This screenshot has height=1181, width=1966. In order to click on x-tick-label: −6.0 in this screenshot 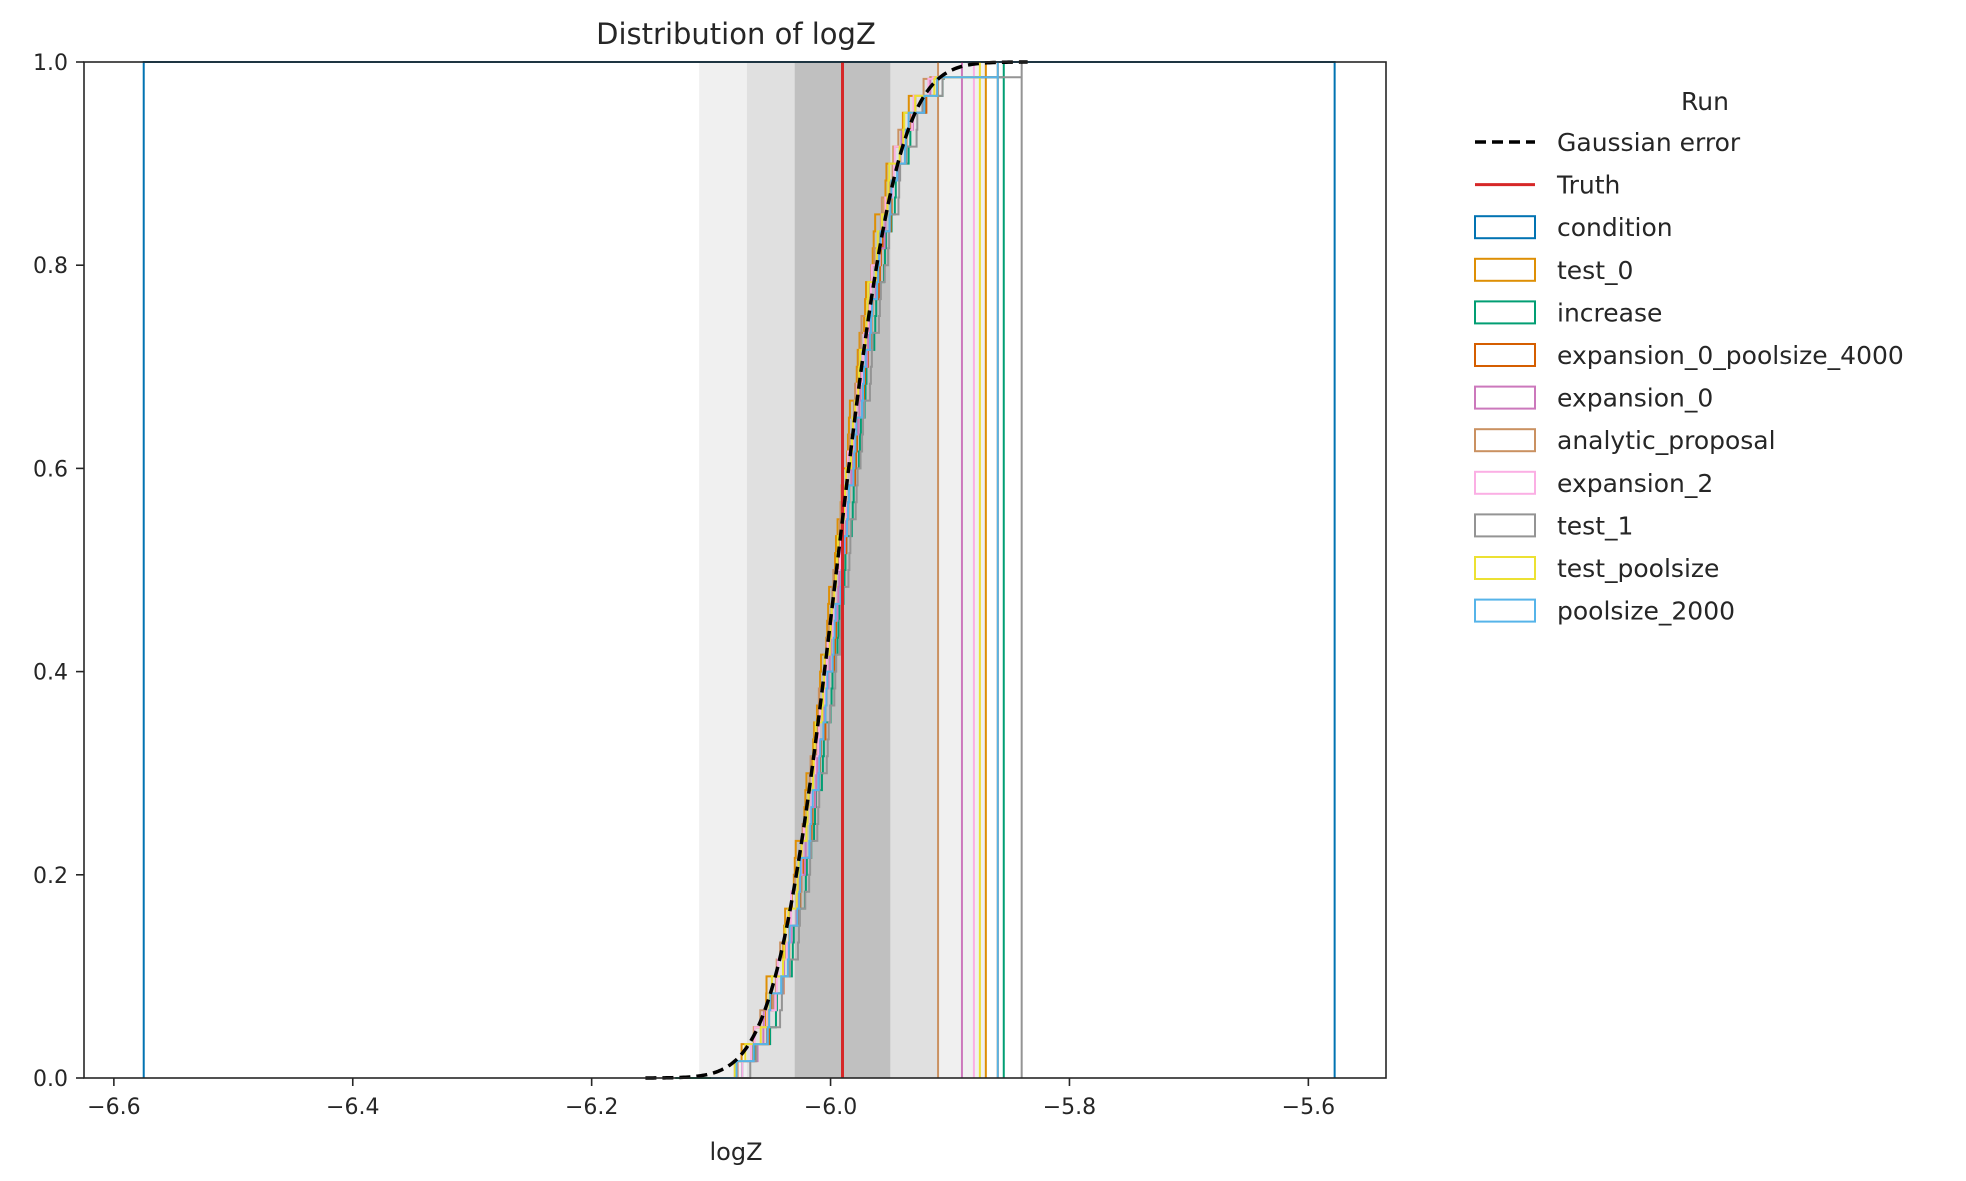, I will do `click(830, 1107)`.